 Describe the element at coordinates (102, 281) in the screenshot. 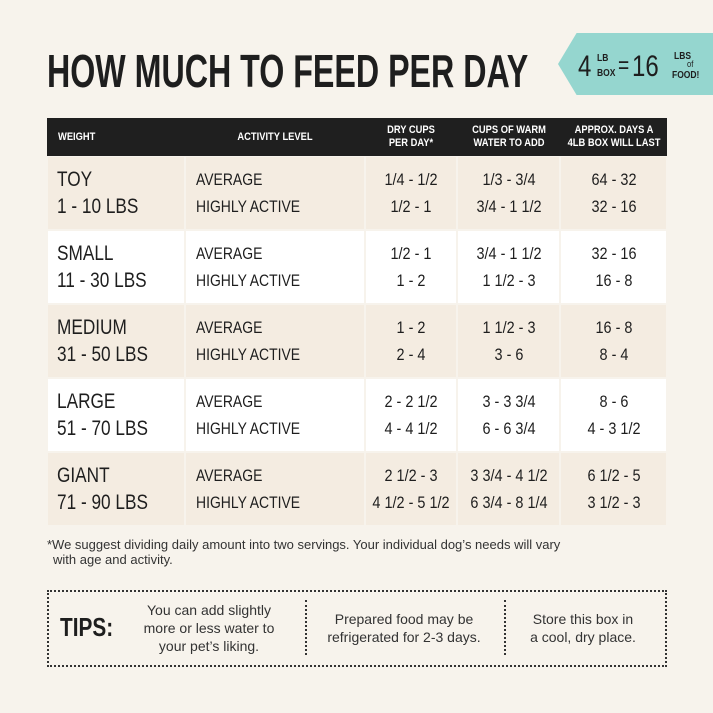

I see `weight-range: 11 - 30 LBS` at that location.